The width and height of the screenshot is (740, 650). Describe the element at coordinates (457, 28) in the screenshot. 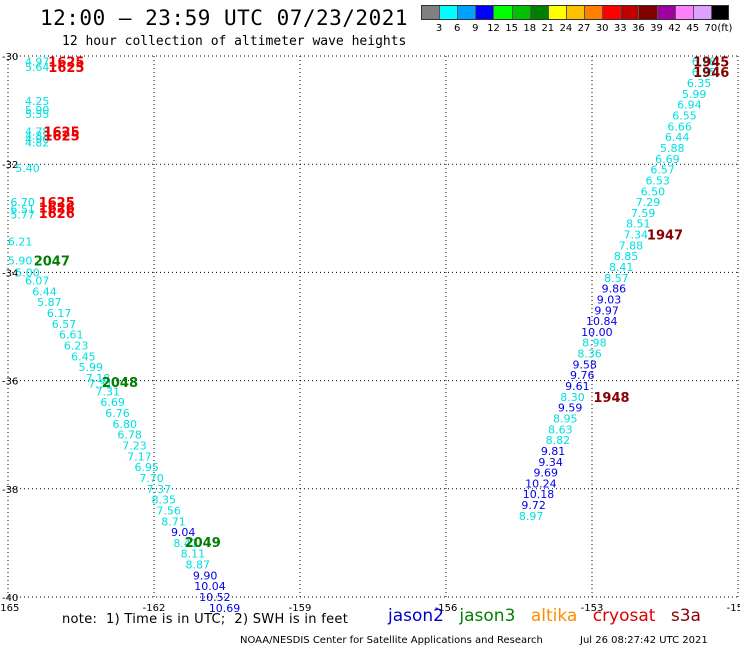

I see `color-scale-label: 6` at that location.